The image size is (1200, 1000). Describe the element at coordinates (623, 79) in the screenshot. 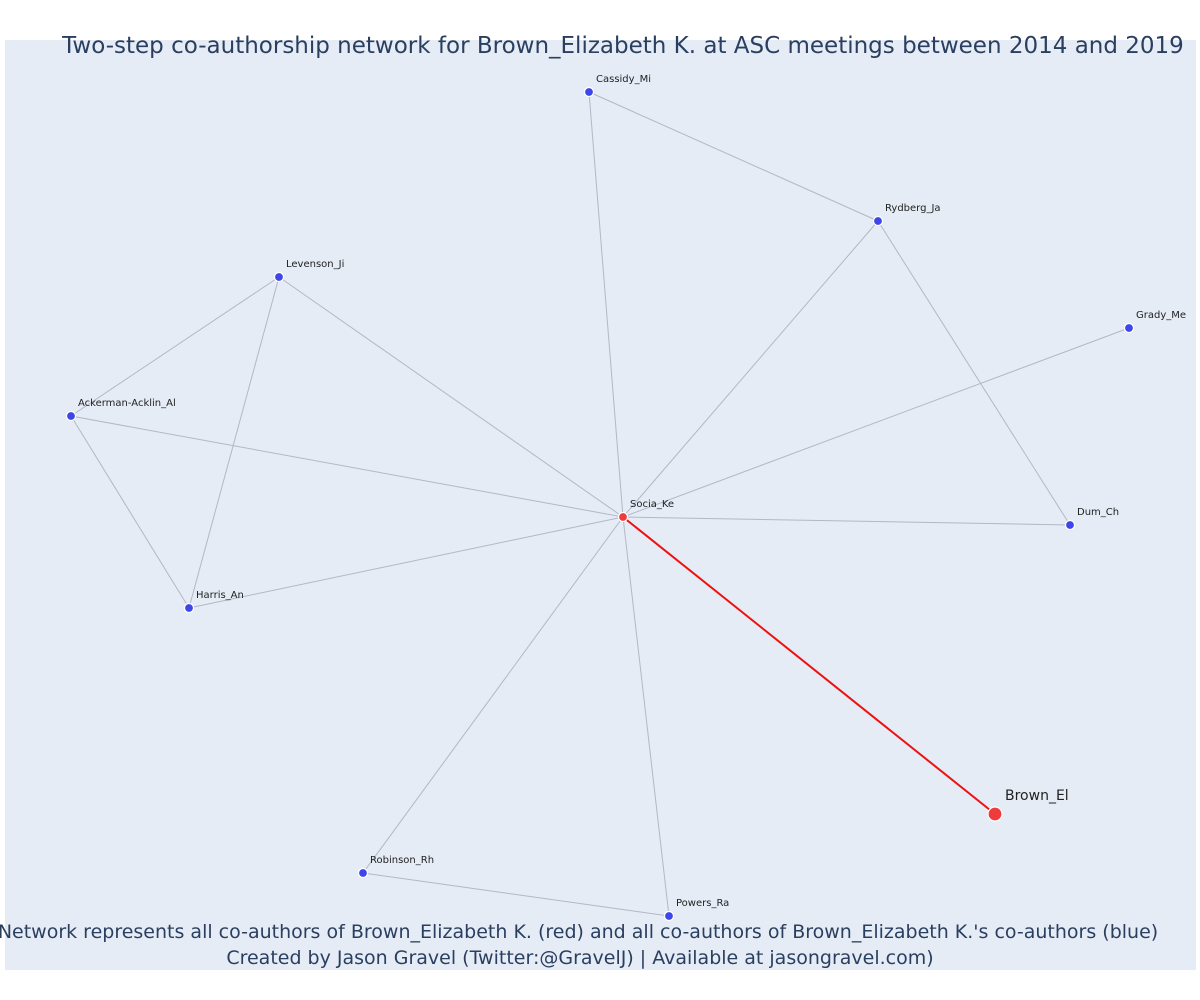

I see `node-label-cassidy-mi: Cassidy_Mi` at that location.